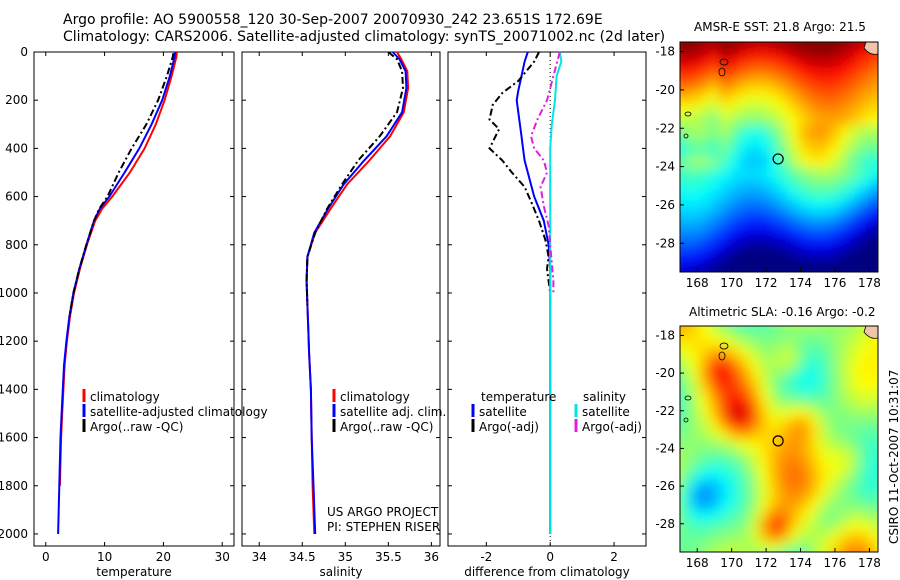 The width and height of the screenshot is (900, 580). Describe the element at coordinates (14, 389) in the screenshot. I see `y-tick-label: 1400` at that location.